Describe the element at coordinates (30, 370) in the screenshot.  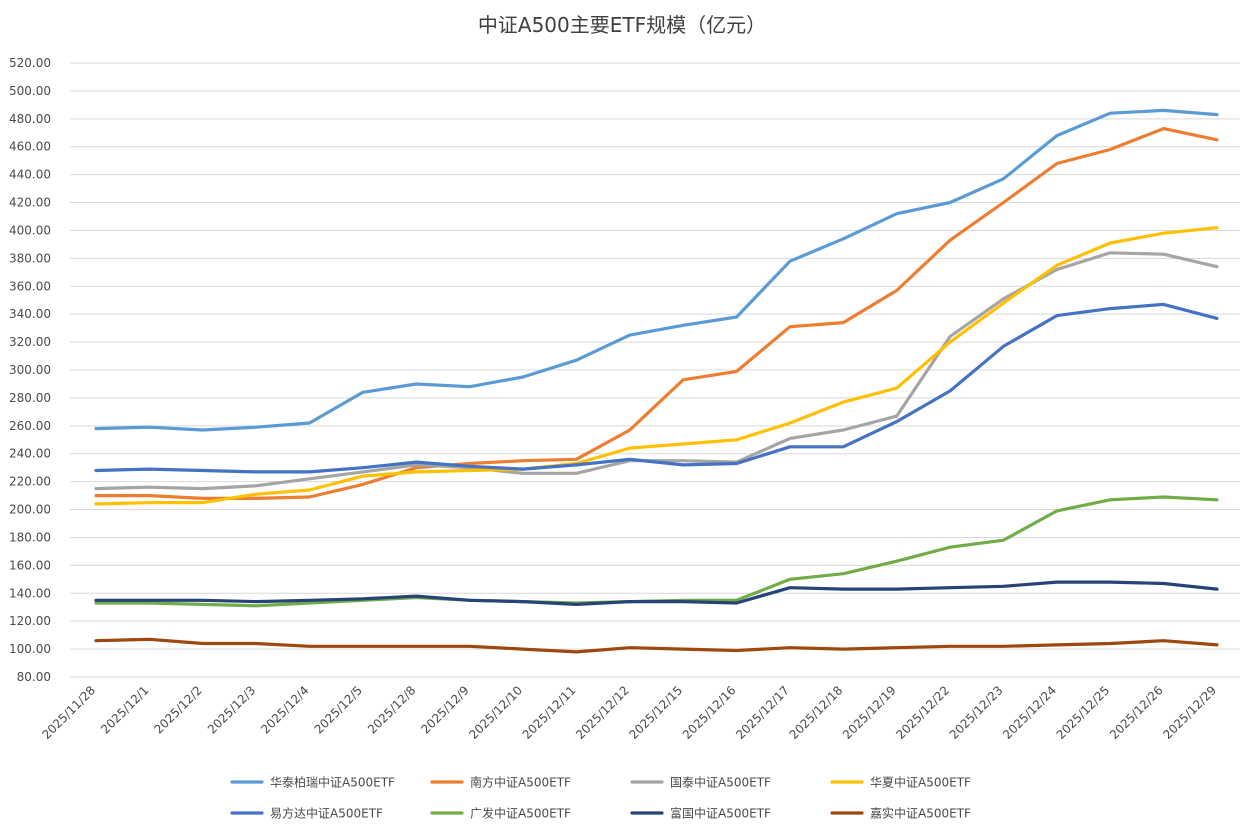
I see `y-tick-label: 300.00` at that location.